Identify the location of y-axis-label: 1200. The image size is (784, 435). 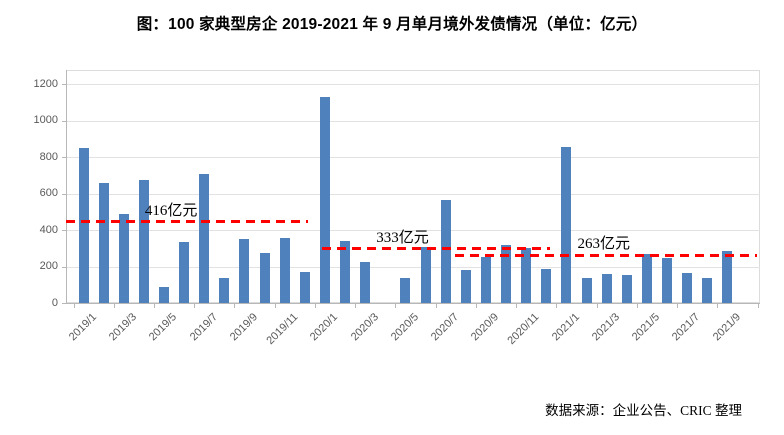
(45, 83).